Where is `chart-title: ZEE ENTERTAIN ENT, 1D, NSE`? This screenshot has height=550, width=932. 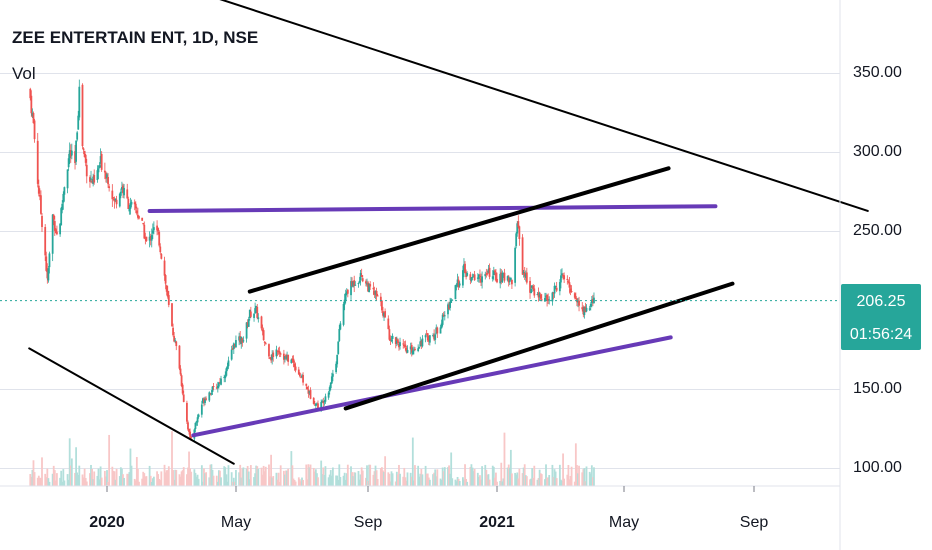
chart-title: ZEE ENTERTAIN ENT, 1D, NSE is located at coordinates (135, 37).